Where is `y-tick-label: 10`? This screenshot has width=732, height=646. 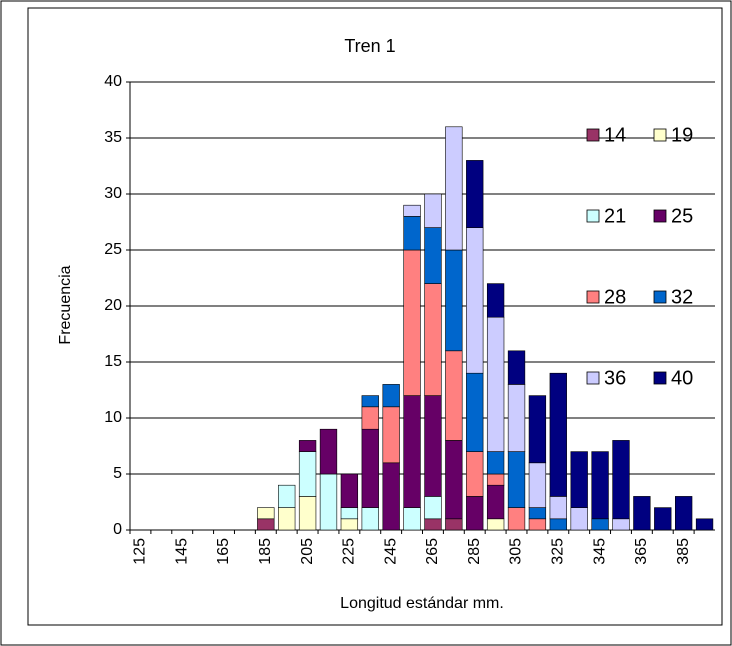
y-tick-label: 10 is located at coordinates (113, 417).